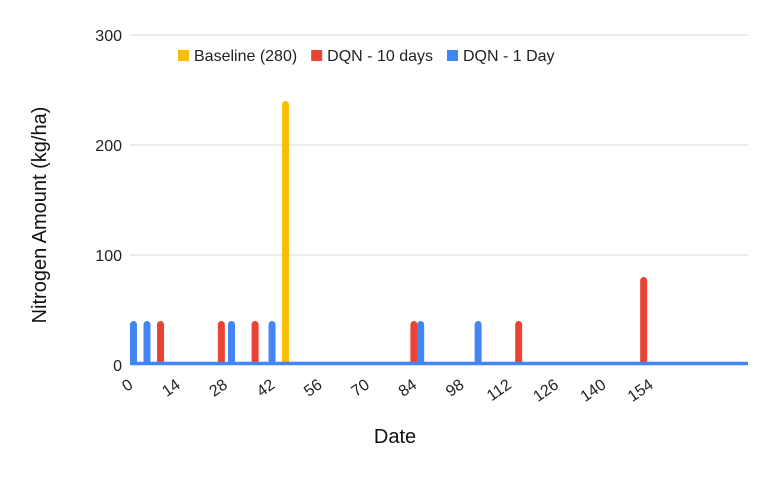 Image resolution: width=772 pixels, height=480 pixels. What do you see at coordinates (380, 56) in the screenshot?
I see `legend-label: DQN - 10 days` at bounding box center [380, 56].